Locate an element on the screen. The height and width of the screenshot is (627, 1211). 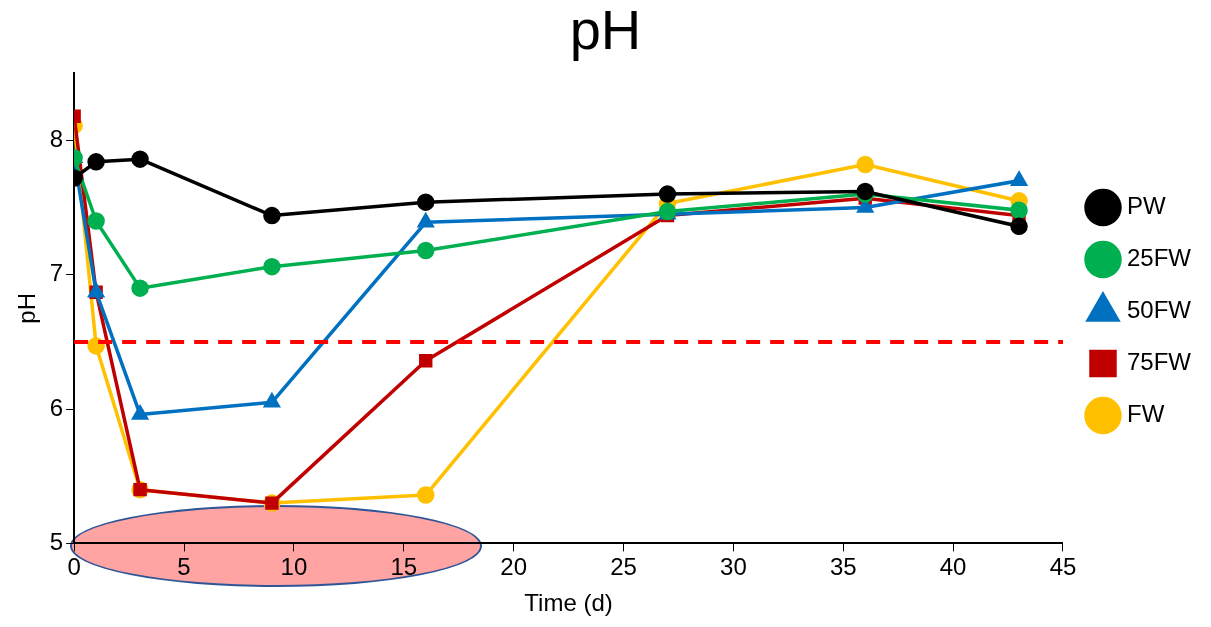
y-tick-label: 7 is located at coordinates (56, 273).